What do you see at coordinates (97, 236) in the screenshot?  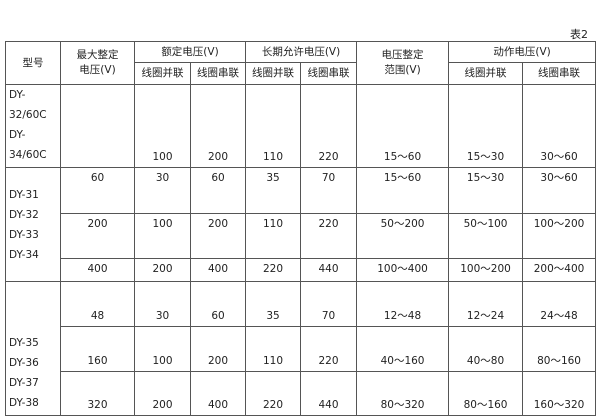 I see `cell-max: 200` at bounding box center [97, 236].